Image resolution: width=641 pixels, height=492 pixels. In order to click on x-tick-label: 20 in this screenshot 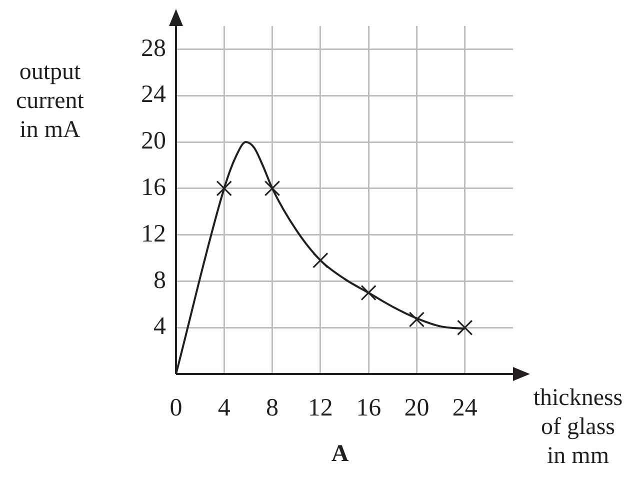, I will do `click(417, 408)`.